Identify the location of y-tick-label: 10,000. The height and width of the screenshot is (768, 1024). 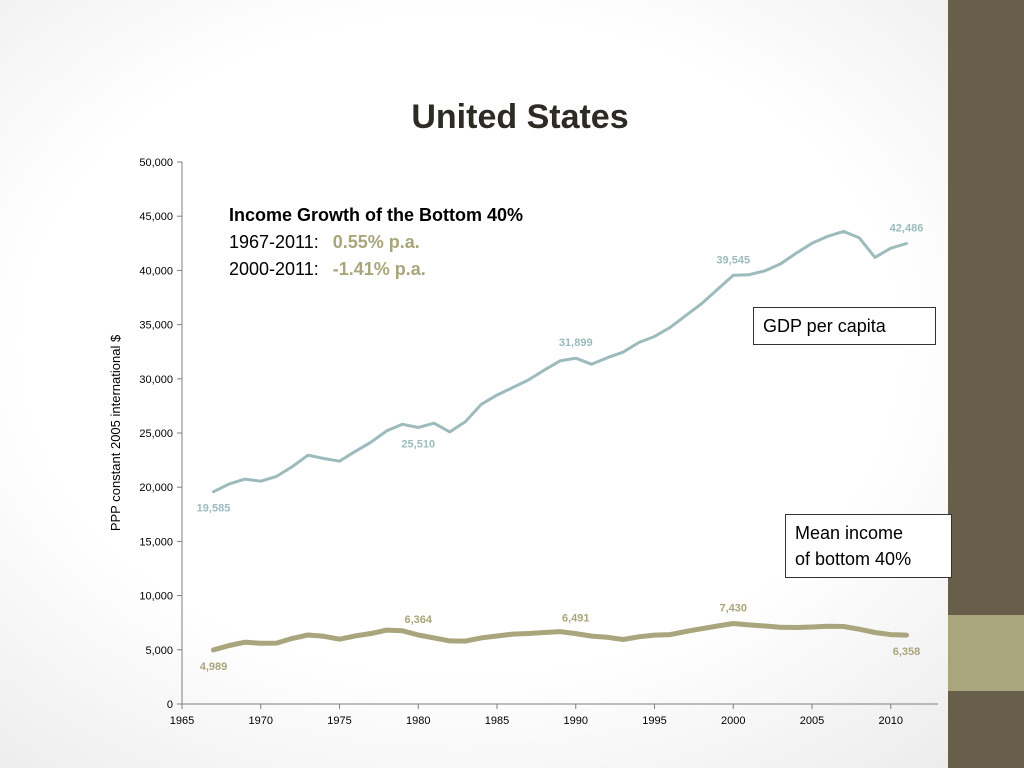
(156, 597).